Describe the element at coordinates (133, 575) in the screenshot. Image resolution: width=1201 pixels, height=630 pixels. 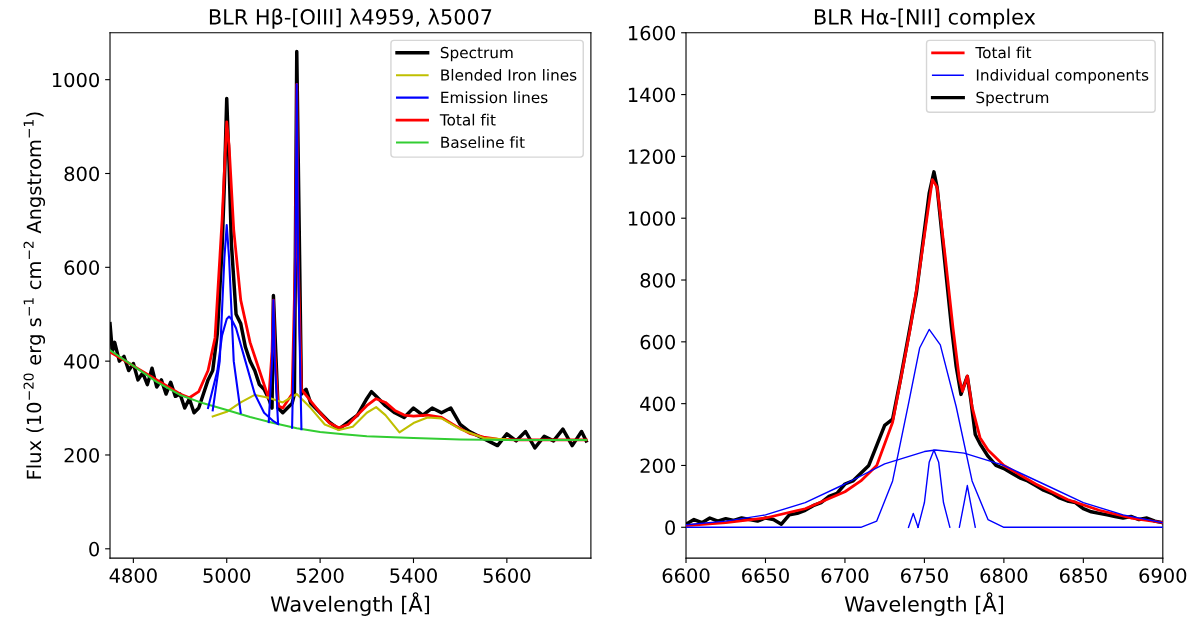
I see `x-tick-label: 4800` at that location.